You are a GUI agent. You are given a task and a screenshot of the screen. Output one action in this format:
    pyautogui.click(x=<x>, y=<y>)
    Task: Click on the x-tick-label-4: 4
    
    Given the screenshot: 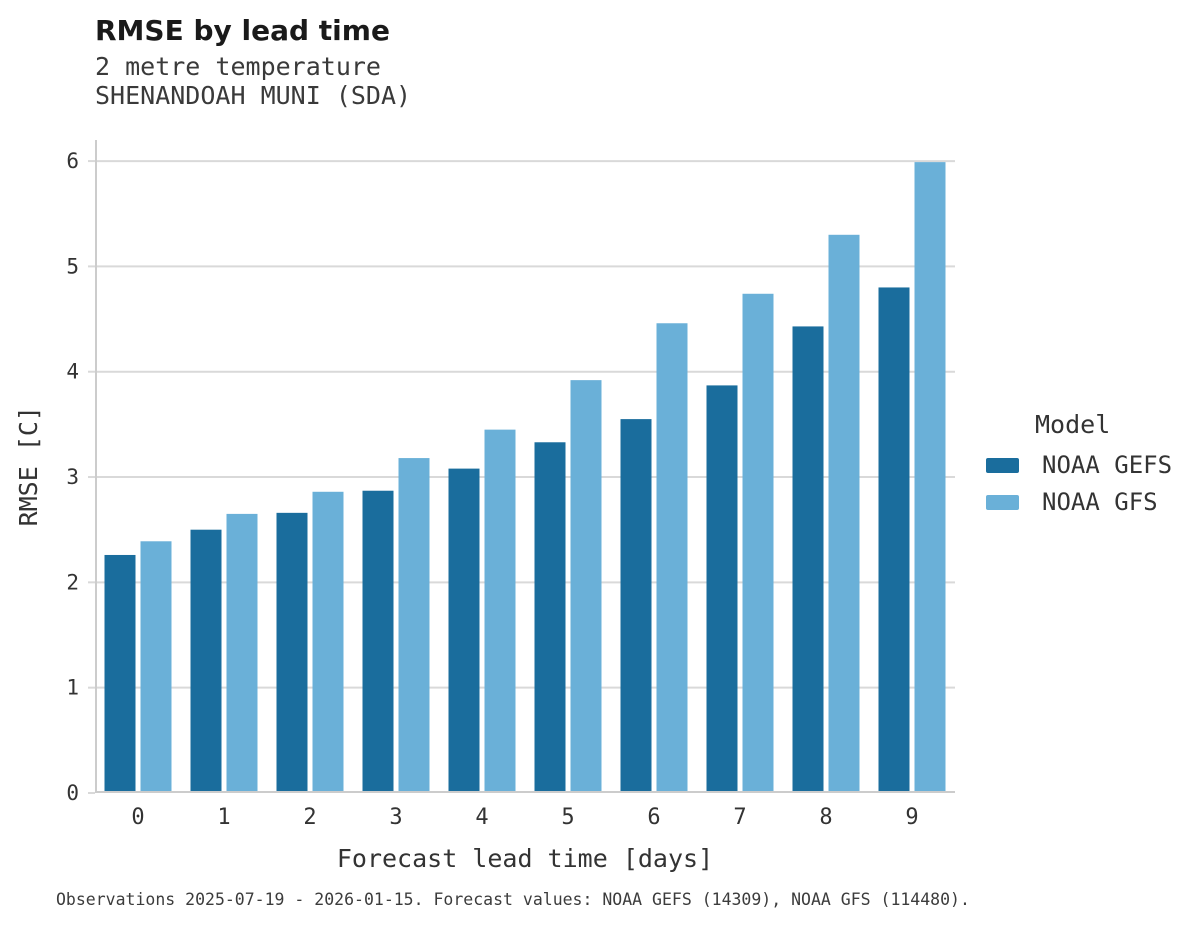 What is the action you would take?
    pyautogui.click(x=481, y=817)
    